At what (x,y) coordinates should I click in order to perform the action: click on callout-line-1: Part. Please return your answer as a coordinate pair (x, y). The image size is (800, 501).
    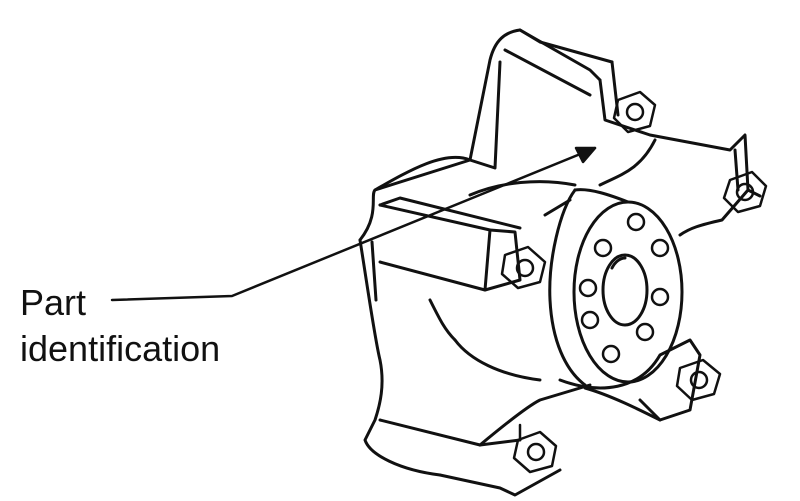
    Looking at the image, I should click on (53, 302).